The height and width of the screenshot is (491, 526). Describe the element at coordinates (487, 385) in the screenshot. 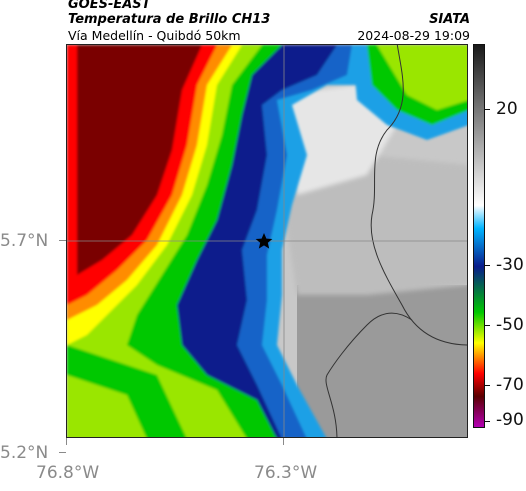

I see `cb-tick-m70` at that location.